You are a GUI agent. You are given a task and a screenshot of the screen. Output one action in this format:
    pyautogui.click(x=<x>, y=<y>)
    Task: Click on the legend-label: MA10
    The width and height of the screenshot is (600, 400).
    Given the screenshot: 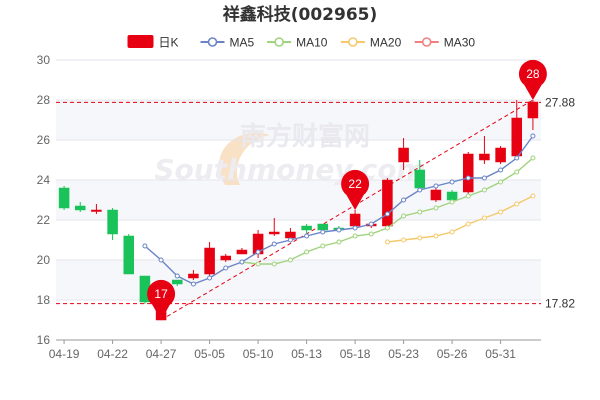 What is the action you would take?
    pyautogui.click(x=312, y=43)
    